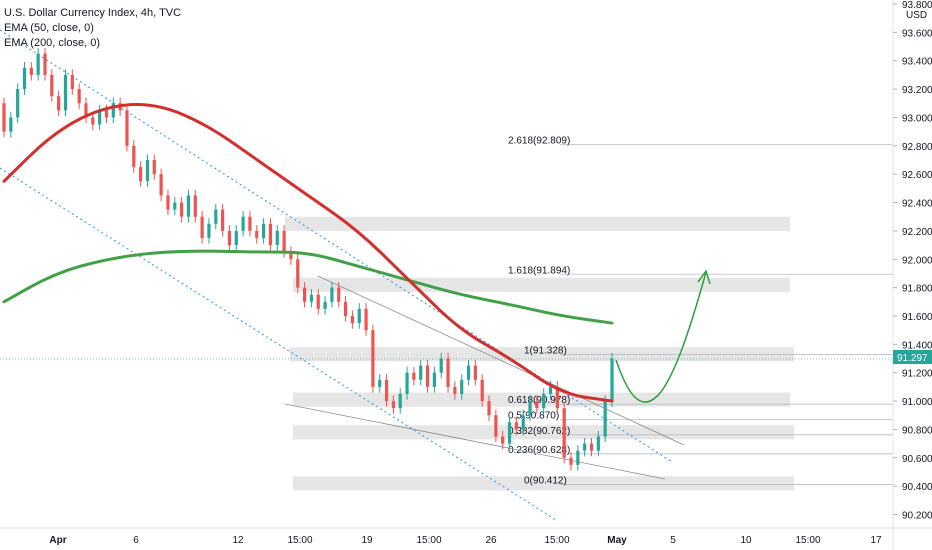 The width and height of the screenshot is (932, 550). I want to click on ema200-line, so click(308, 287).